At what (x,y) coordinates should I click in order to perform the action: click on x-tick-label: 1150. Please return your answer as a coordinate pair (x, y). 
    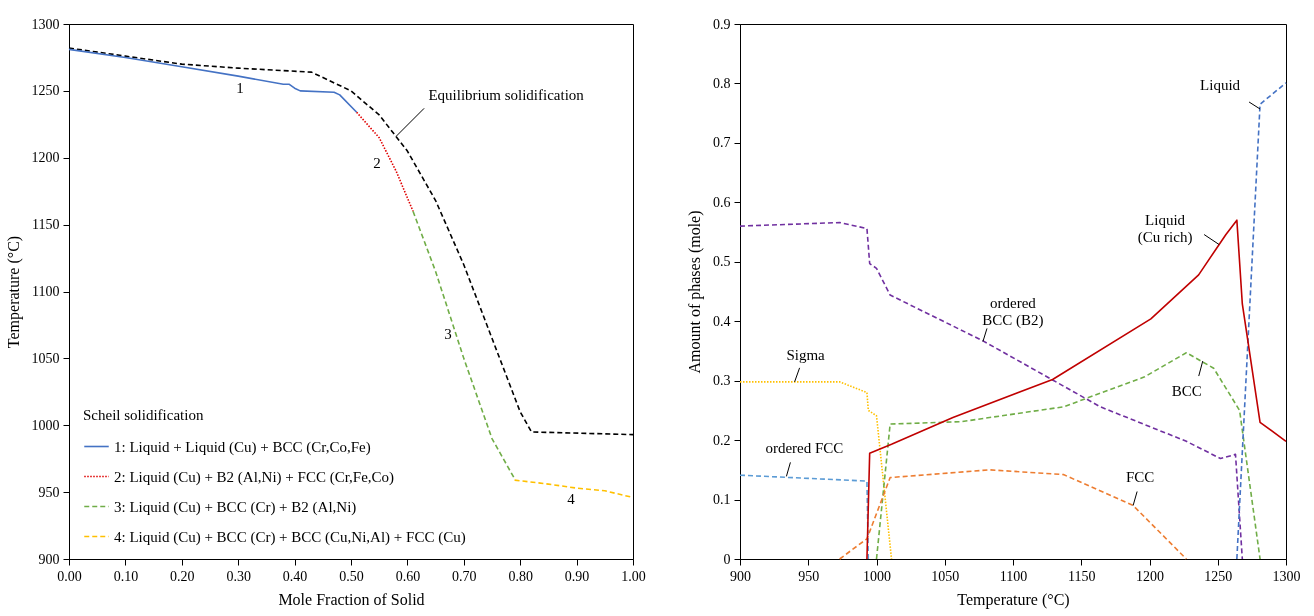
    Looking at the image, I should click on (1082, 576).